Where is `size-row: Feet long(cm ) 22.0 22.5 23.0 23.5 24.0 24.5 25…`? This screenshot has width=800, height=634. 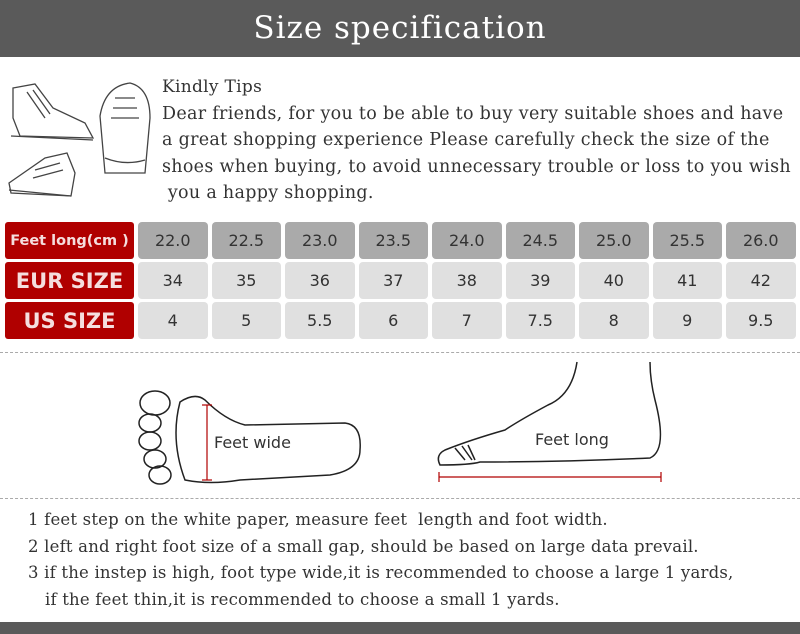 size-row: Feet long(cm ) 22.0 22.5 23.0 23.5 24.0 24.5 25… is located at coordinates (400, 240).